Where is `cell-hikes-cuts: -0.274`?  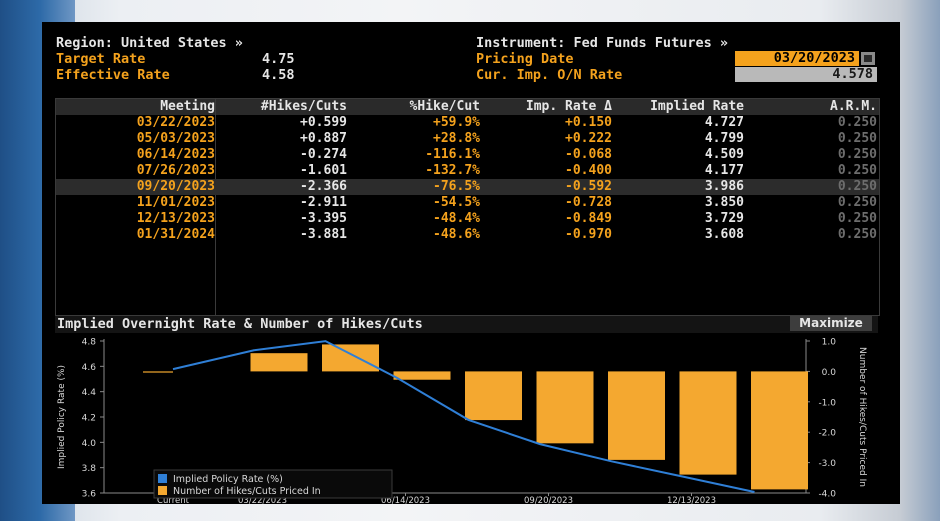
cell-hikes-cuts: -0.274 is located at coordinates (323, 154).